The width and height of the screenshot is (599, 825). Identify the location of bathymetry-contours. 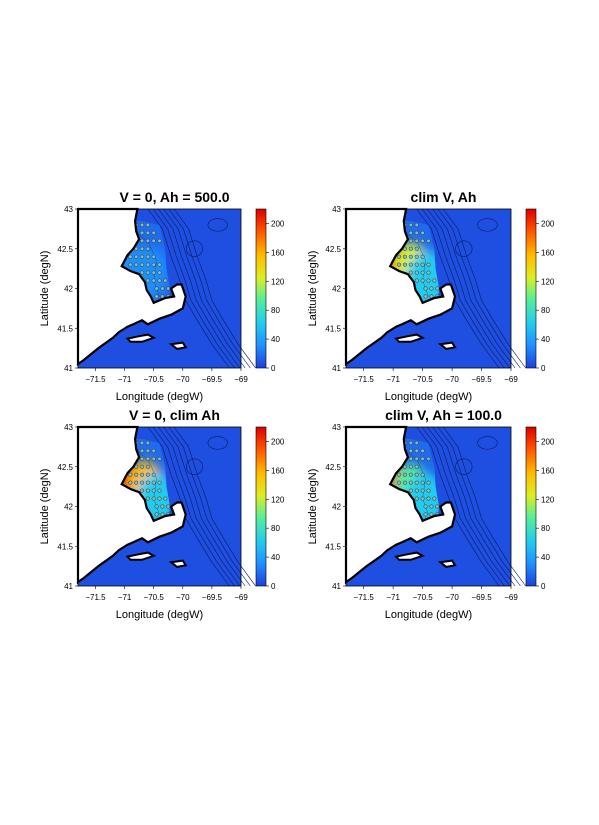
(471, 506).